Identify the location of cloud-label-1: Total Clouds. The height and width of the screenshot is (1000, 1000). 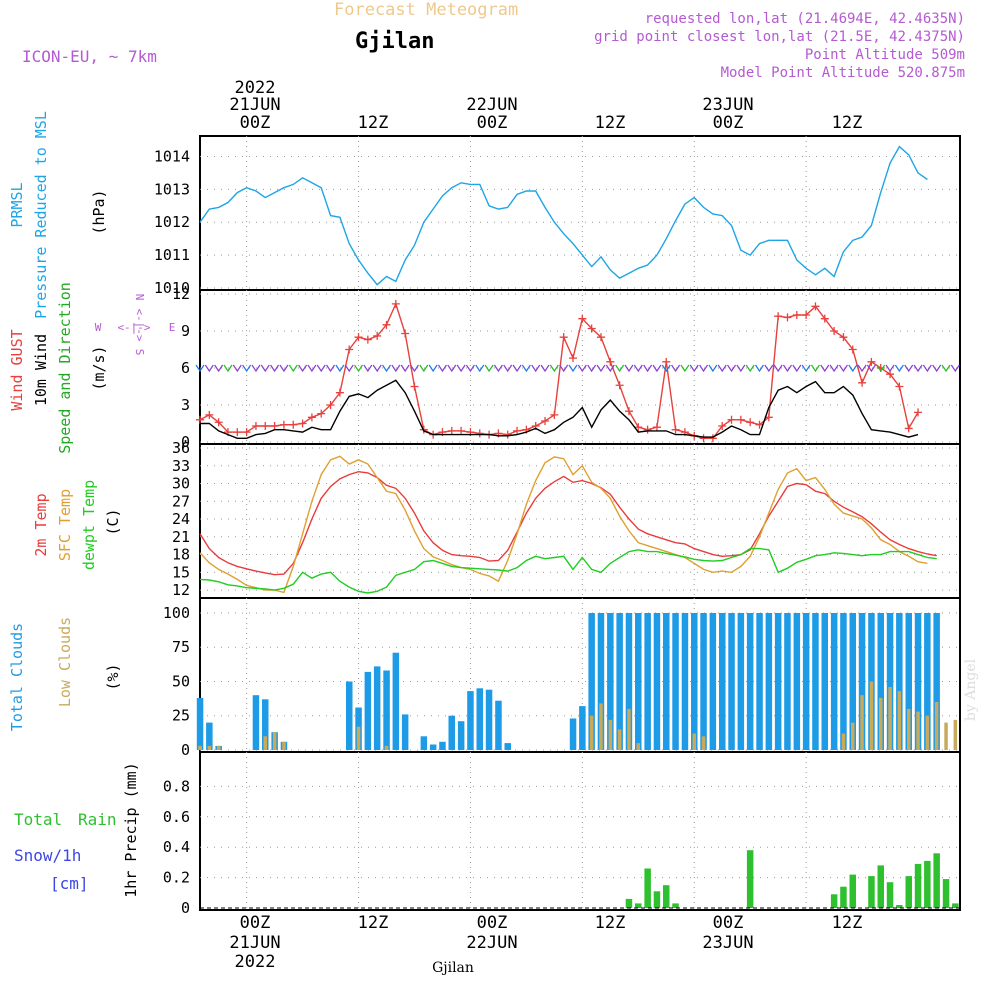
(17, 677).